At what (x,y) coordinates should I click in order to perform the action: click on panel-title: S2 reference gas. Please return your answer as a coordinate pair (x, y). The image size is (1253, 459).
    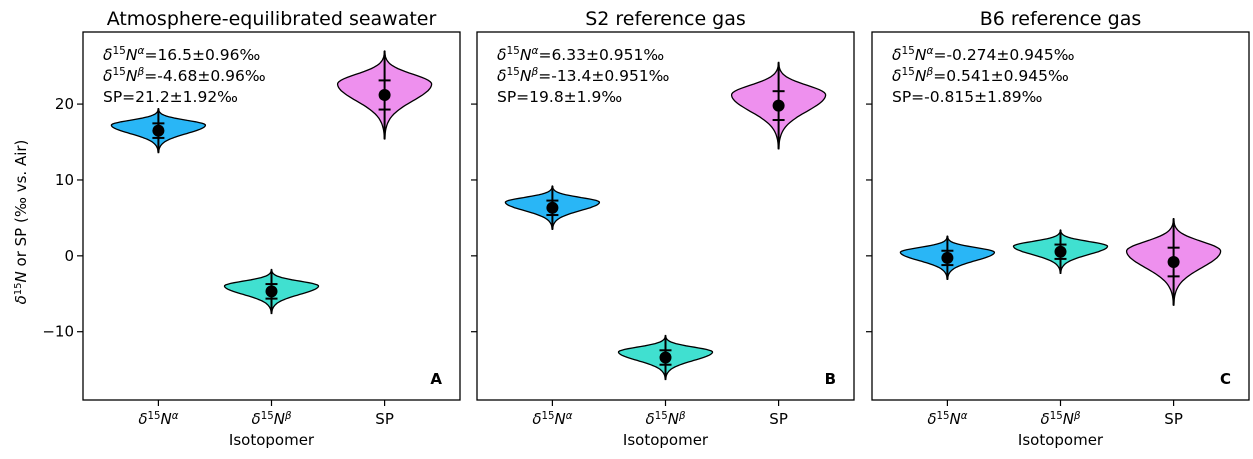
    Looking at the image, I should click on (665, 19).